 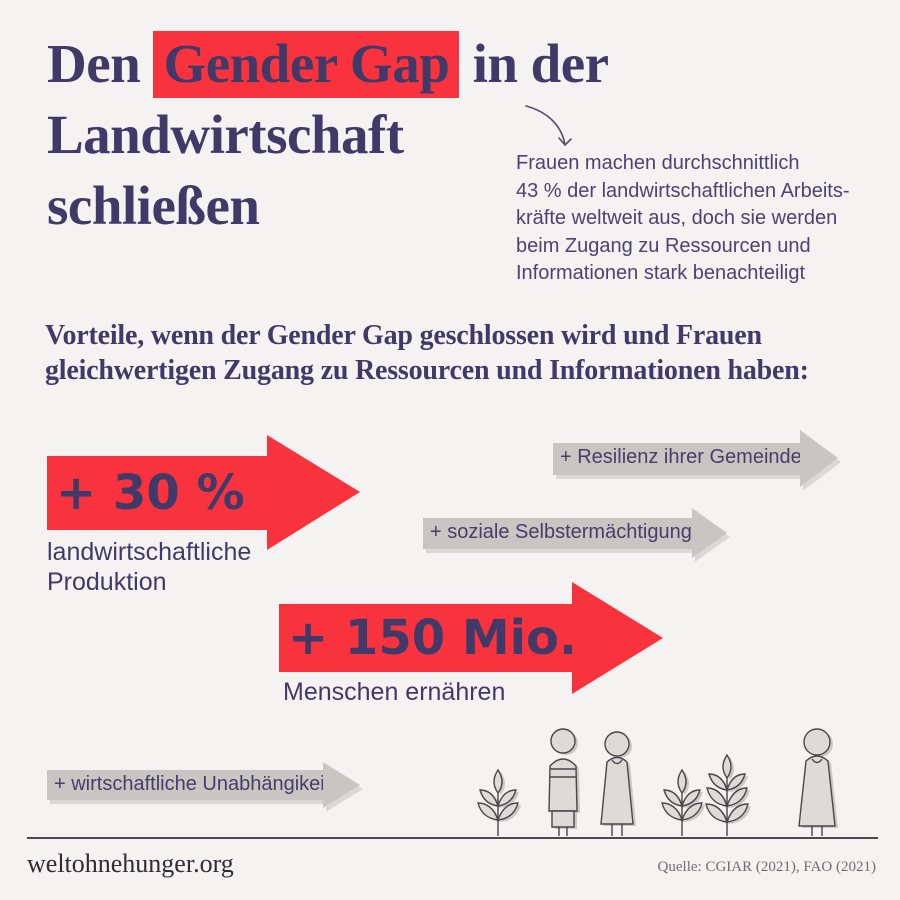 I want to click on curved-arrow-icon, so click(x=548, y=125).